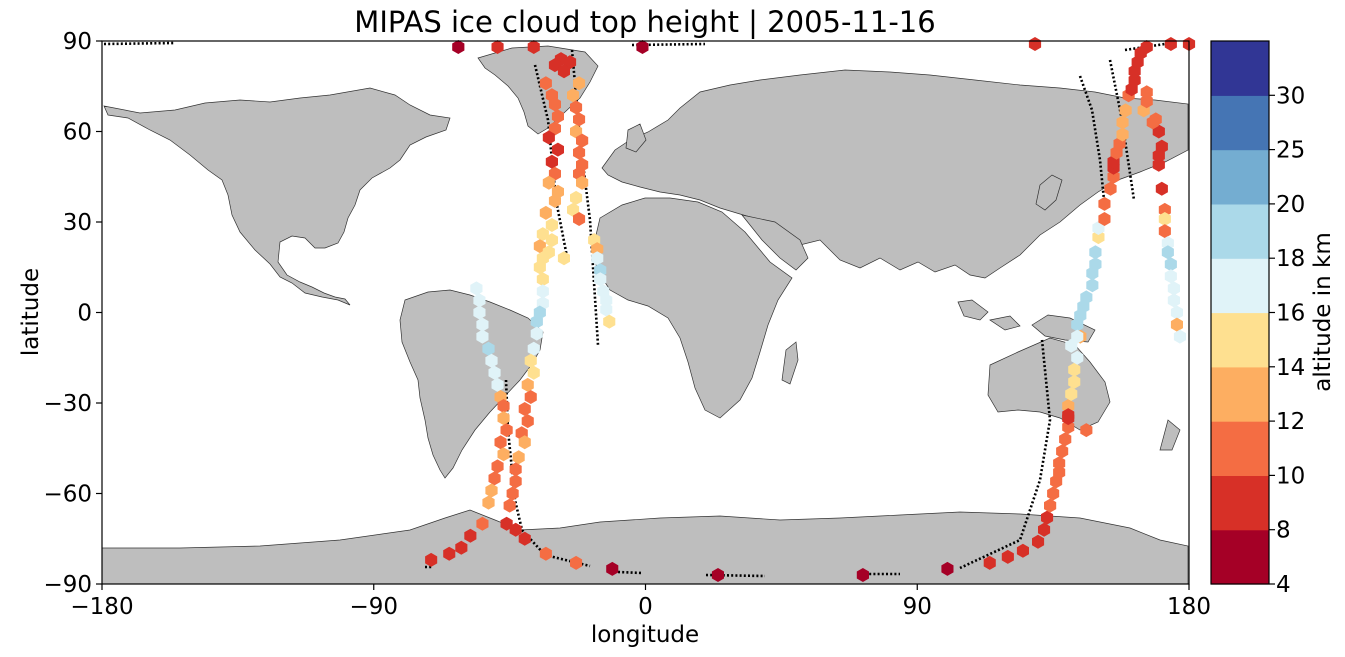 The width and height of the screenshot is (1345, 657). What do you see at coordinates (1290, 151) in the screenshot?
I see `colorbar-tick-label: 25` at bounding box center [1290, 151].